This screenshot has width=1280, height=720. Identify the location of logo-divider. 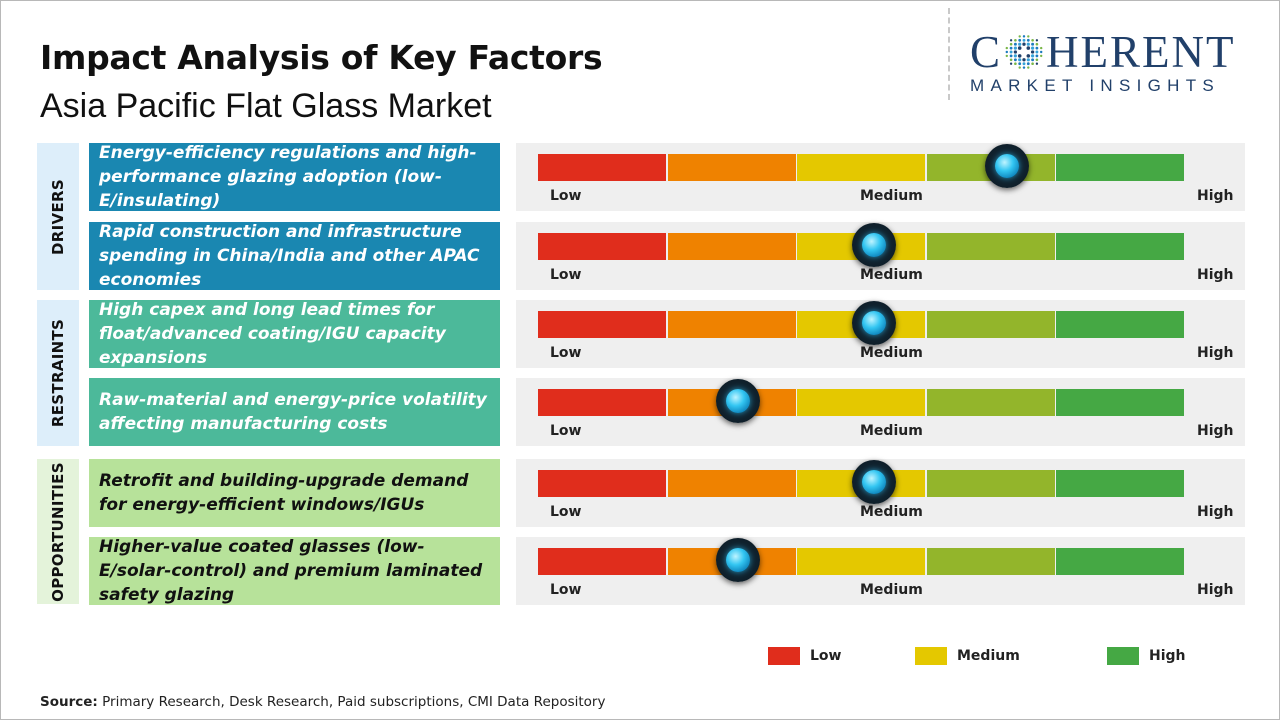
(949, 54).